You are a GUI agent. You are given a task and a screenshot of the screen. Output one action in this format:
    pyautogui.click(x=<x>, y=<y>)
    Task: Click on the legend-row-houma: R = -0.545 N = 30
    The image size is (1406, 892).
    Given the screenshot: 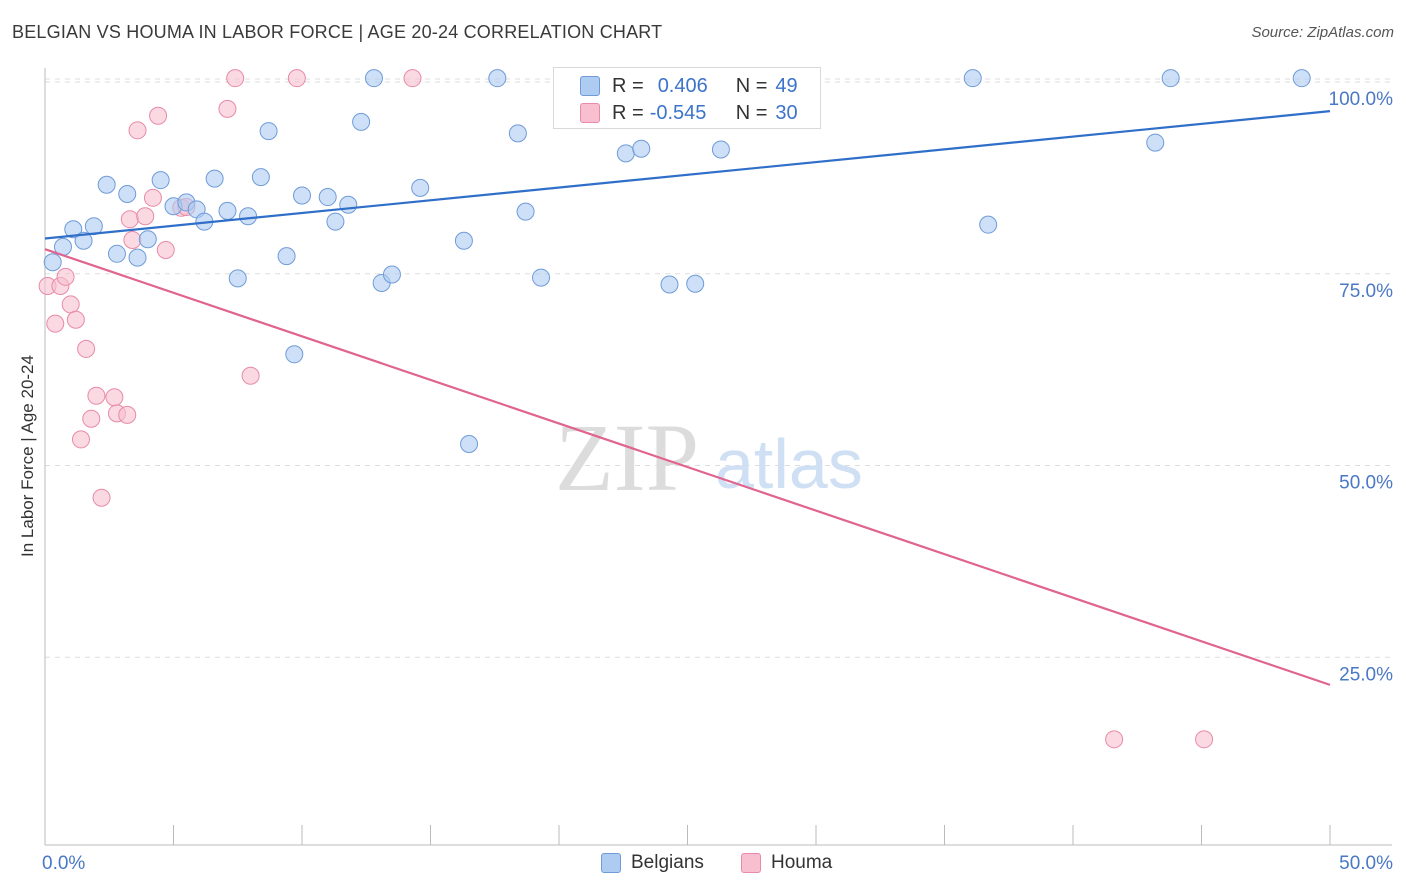 What is the action you would take?
    pyautogui.click(x=676, y=113)
    